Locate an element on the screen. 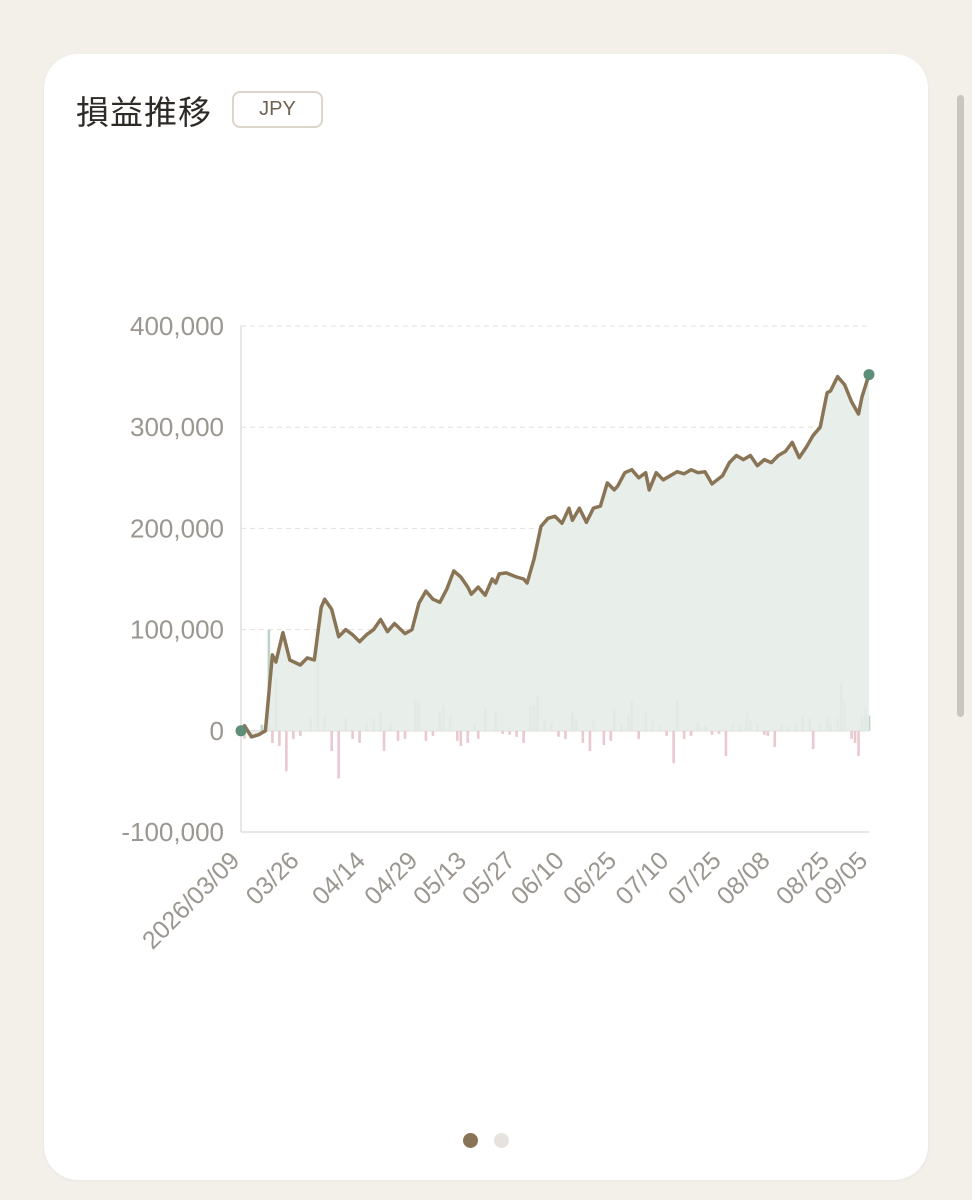 The height and width of the screenshot is (1200, 972). currency-badge: JPY is located at coordinates (277, 109).